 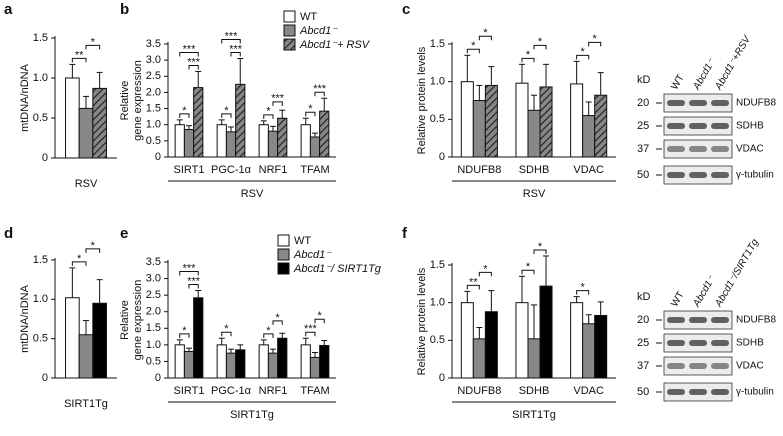 I want to click on marker-label: 20, so click(x=643, y=103).